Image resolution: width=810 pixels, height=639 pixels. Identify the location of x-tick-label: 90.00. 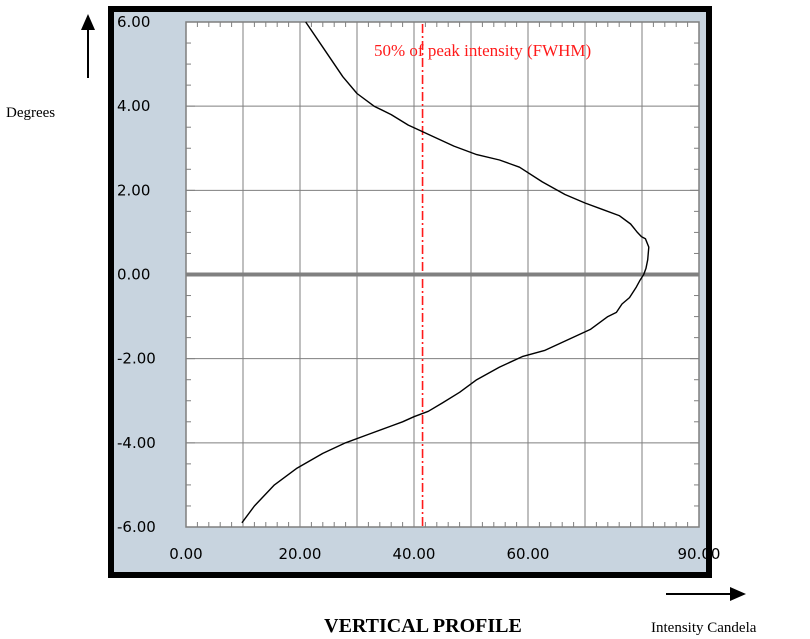
(699, 554).